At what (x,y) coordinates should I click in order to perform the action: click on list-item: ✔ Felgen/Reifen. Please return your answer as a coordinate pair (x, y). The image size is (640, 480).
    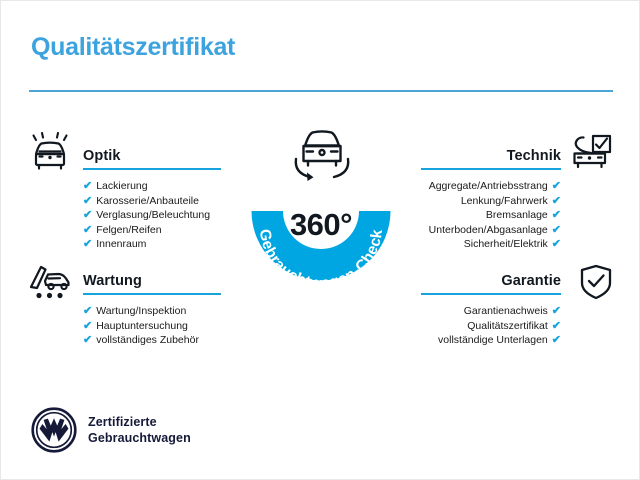
    Looking at the image, I should click on (152, 230).